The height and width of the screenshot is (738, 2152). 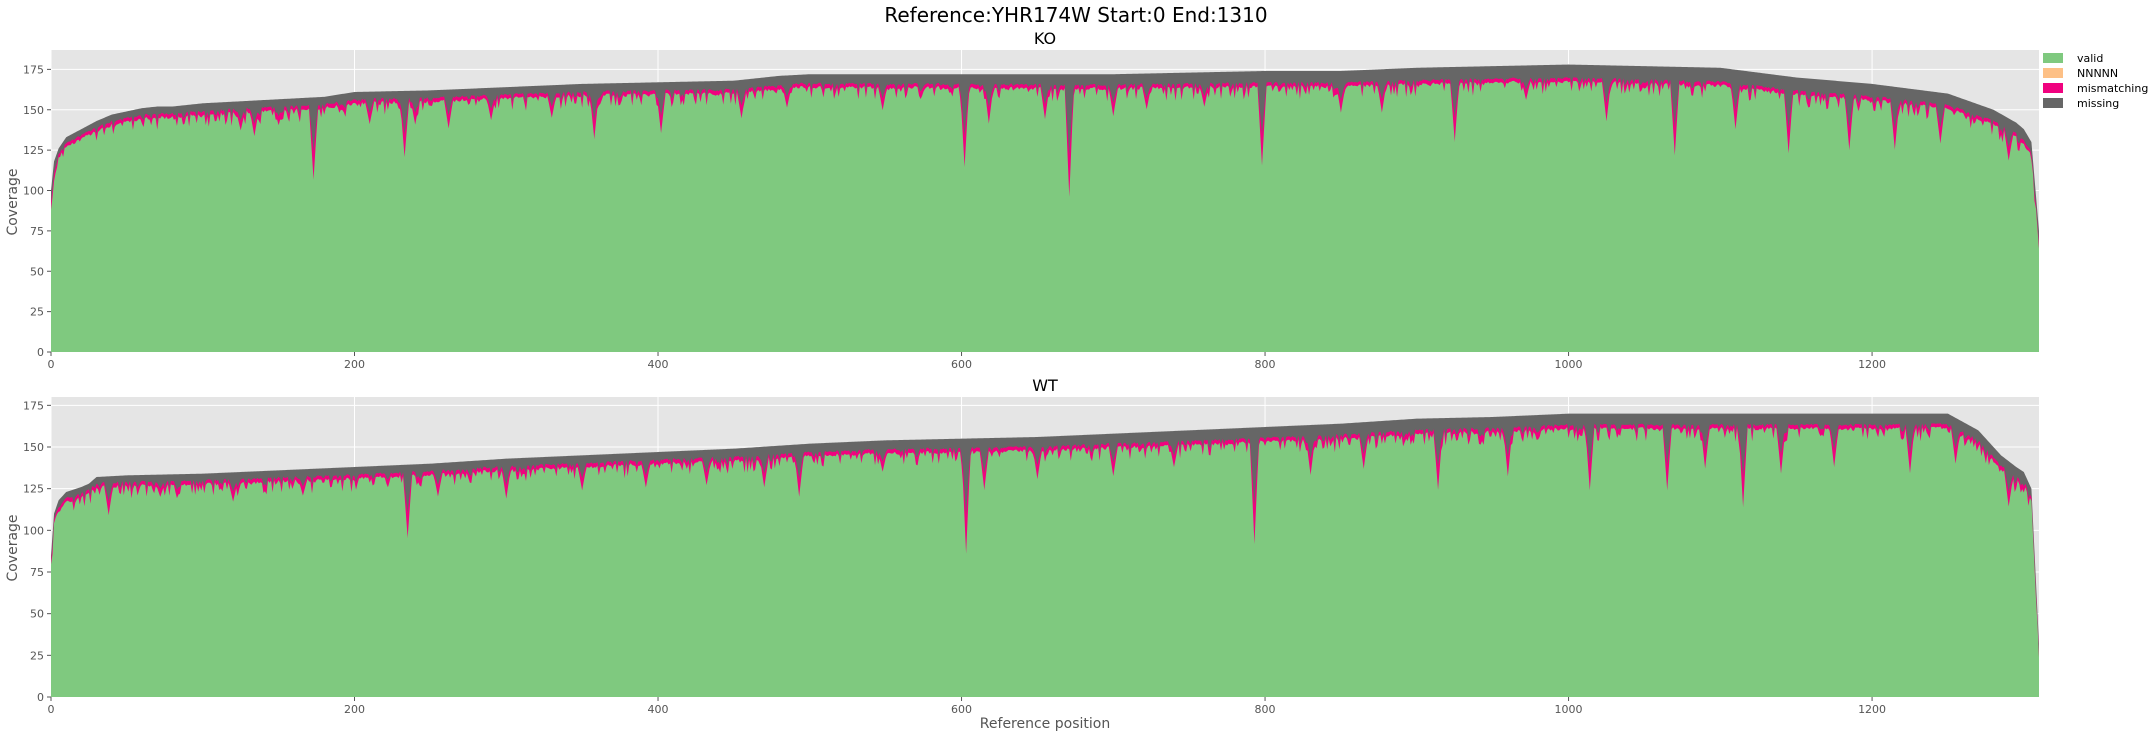 What do you see at coordinates (1569, 709) in the screenshot?
I see `wt-xtick-label-1000: 1000` at bounding box center [1569, 709].